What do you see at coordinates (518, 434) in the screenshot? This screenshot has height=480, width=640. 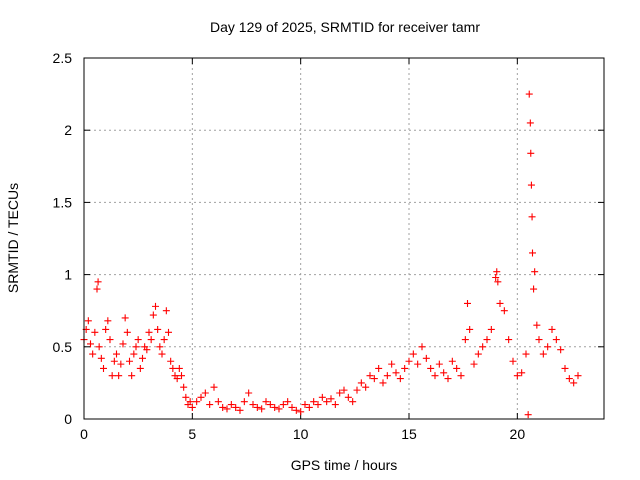 I see `x-tick-label: 20` at bounding box center [518, 434].